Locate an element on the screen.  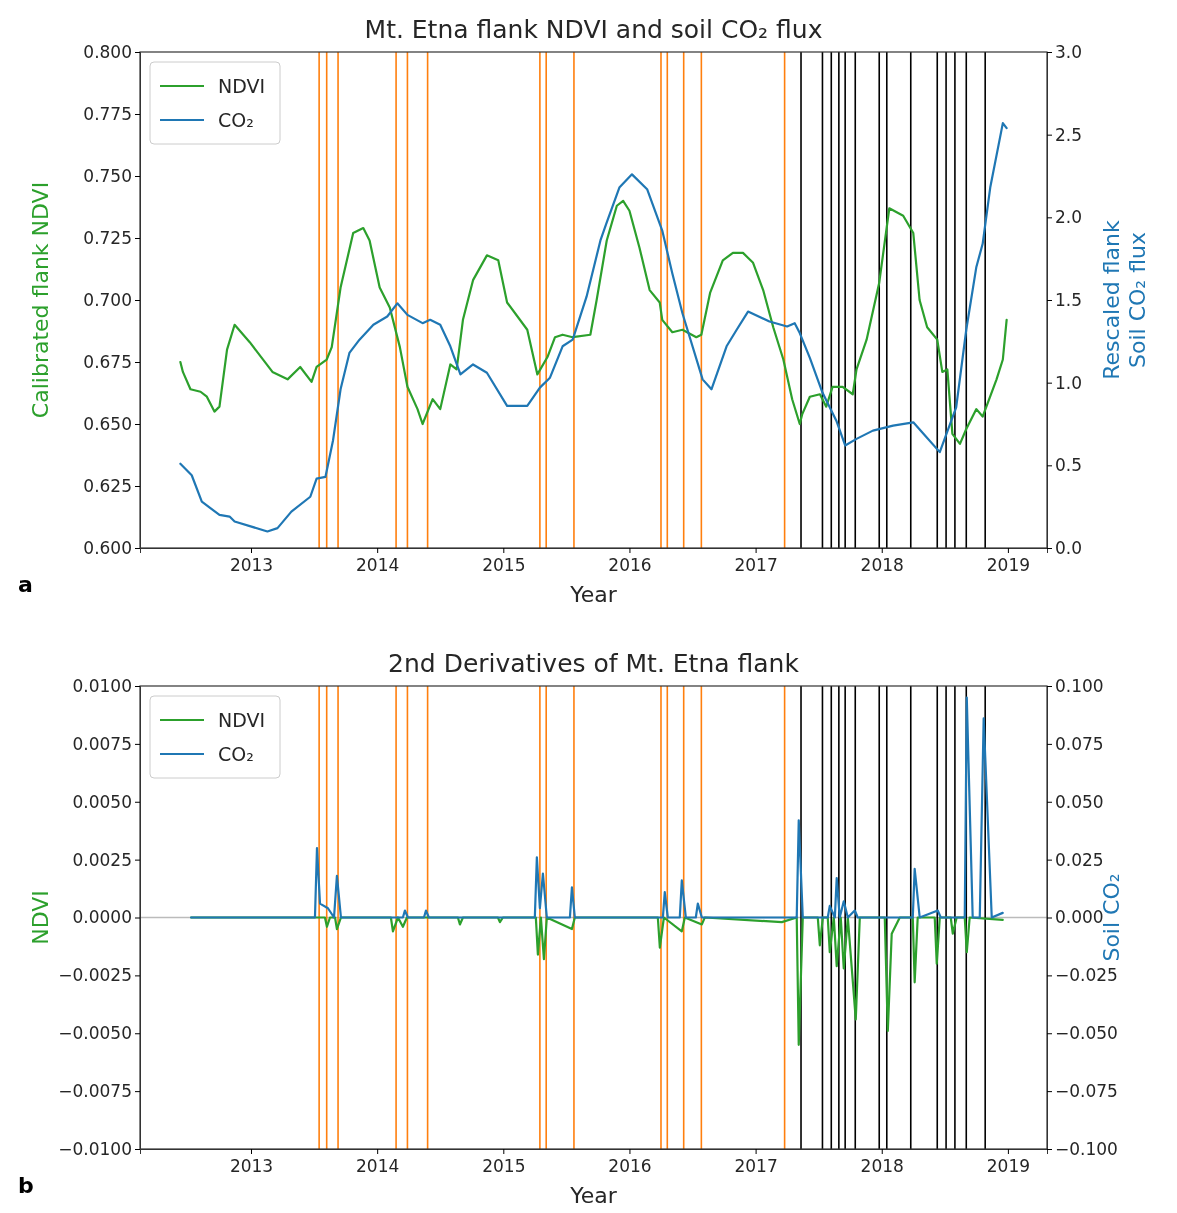
y-tick-label: 0.700 is located at coordinates (107, 299).